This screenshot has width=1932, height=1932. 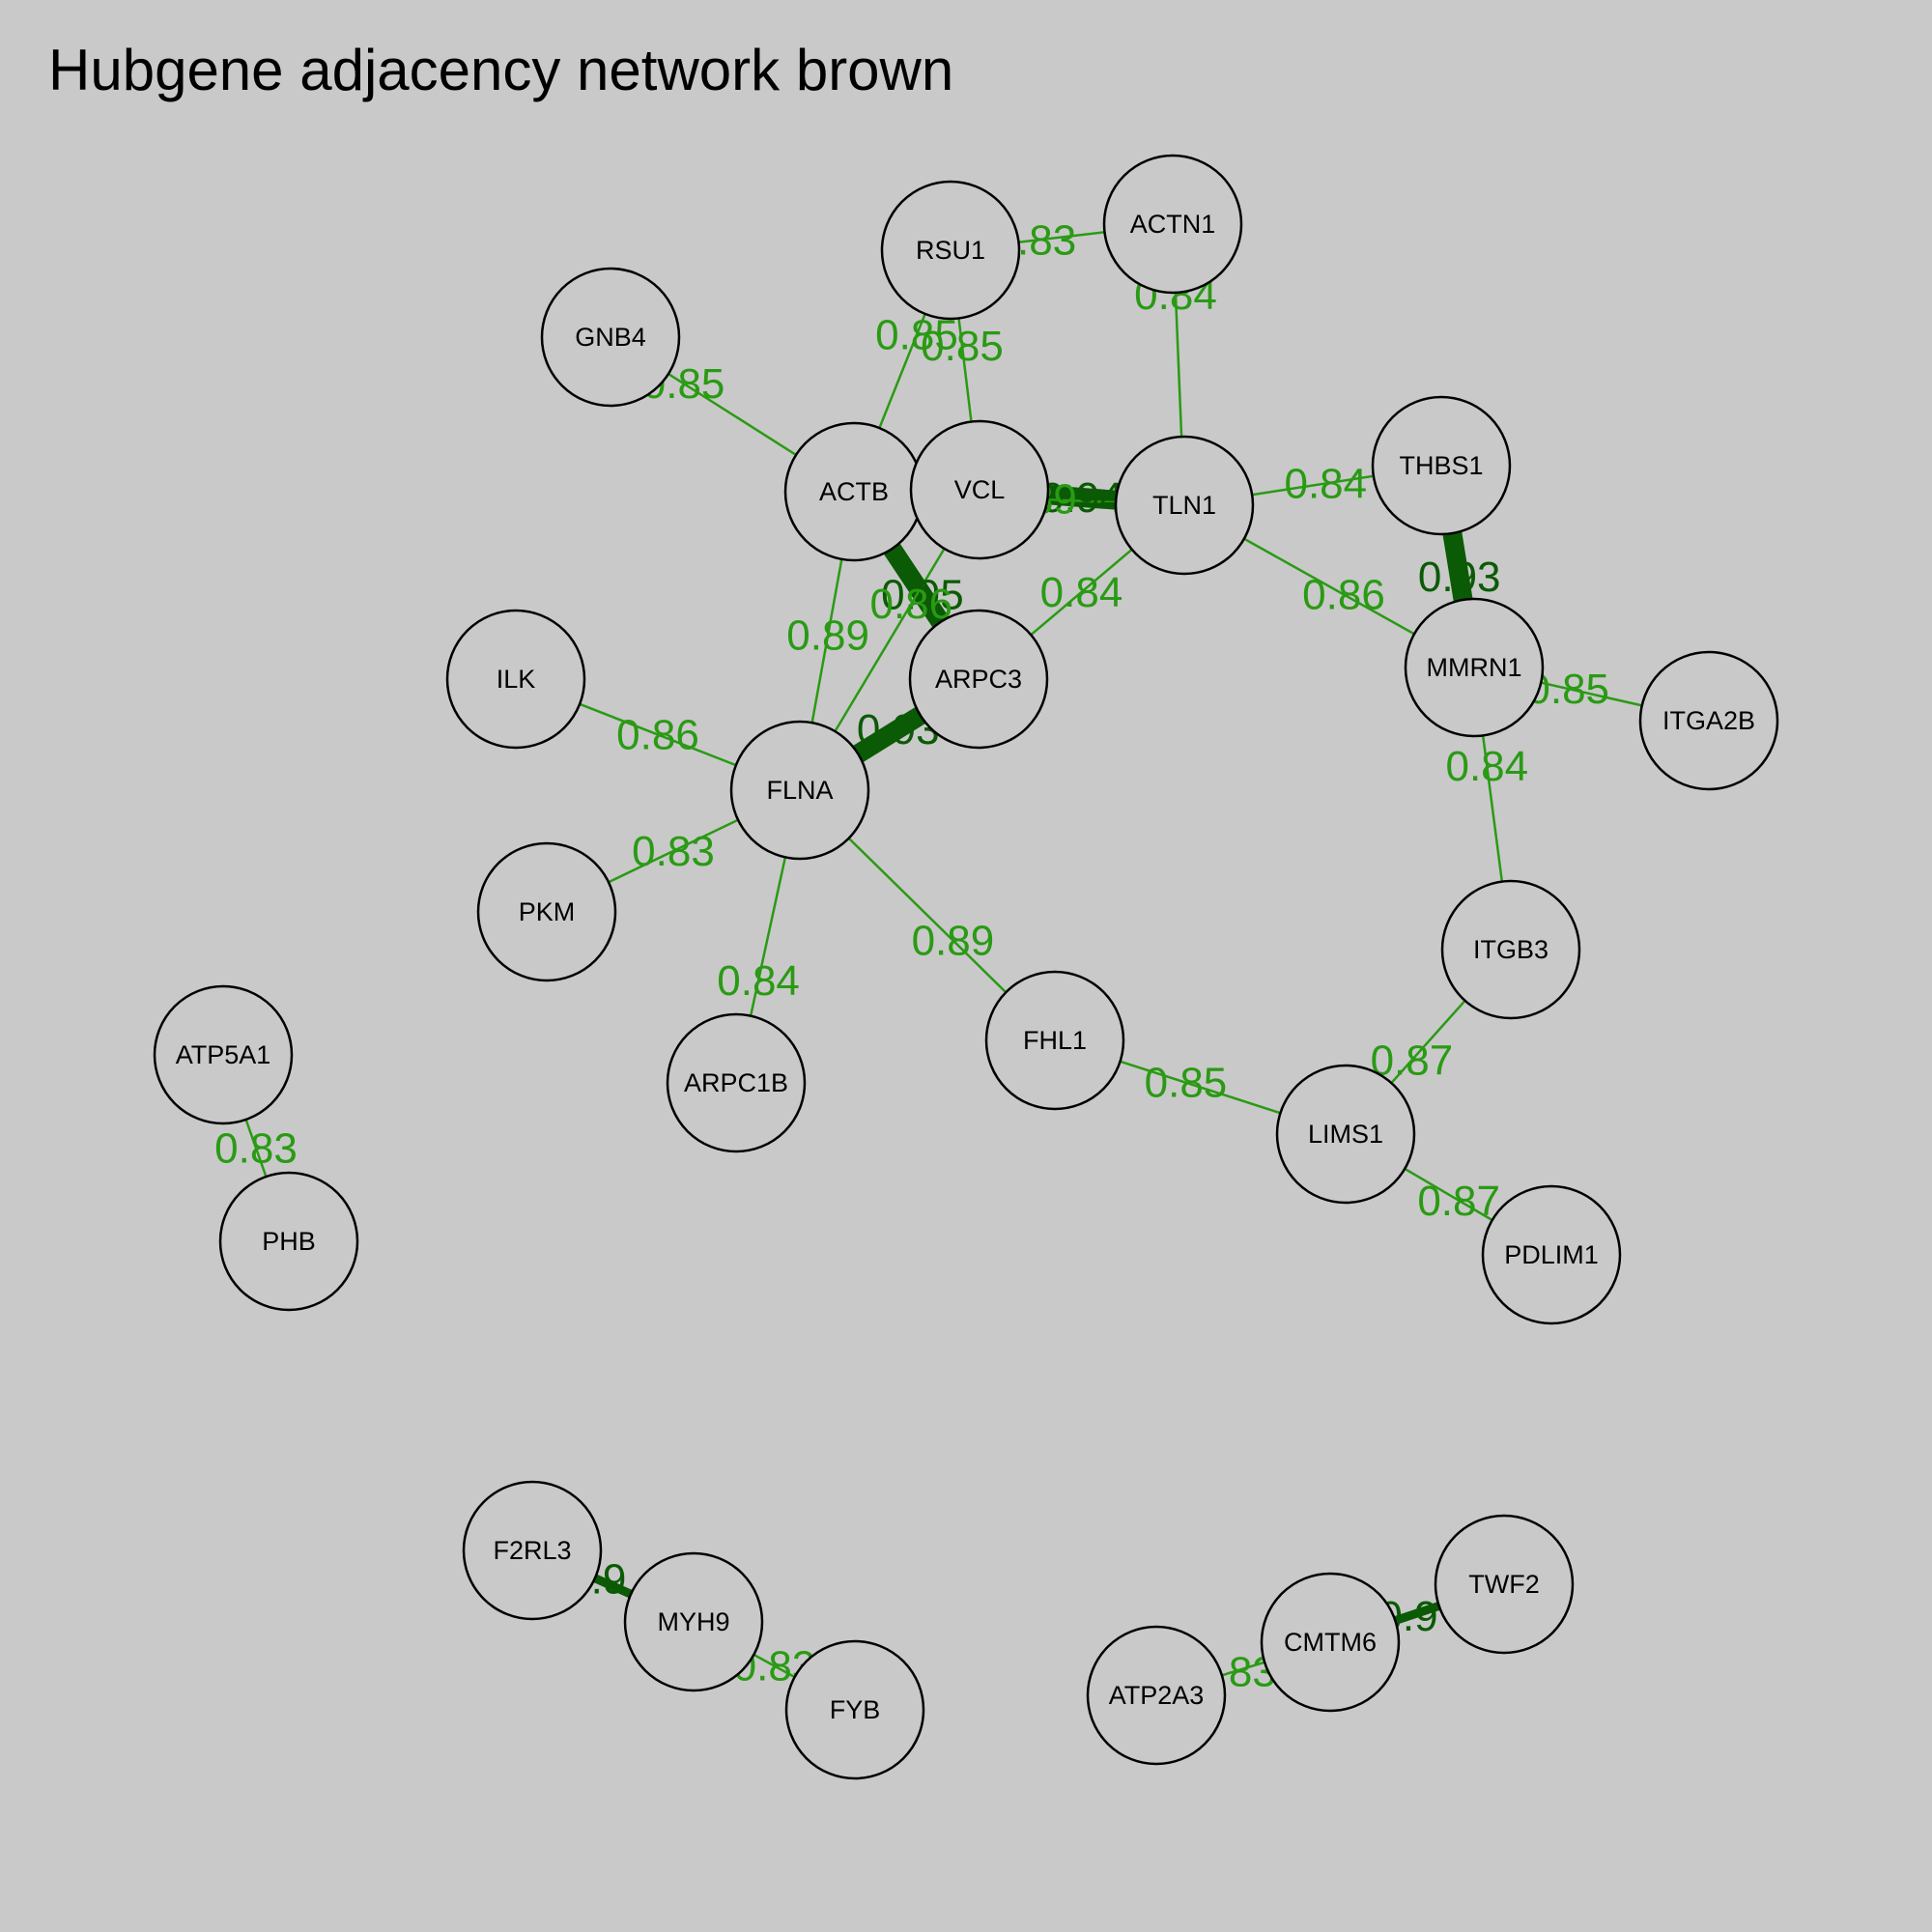 I want to click on node-pkm: PKM, so click(x=546, y=911).